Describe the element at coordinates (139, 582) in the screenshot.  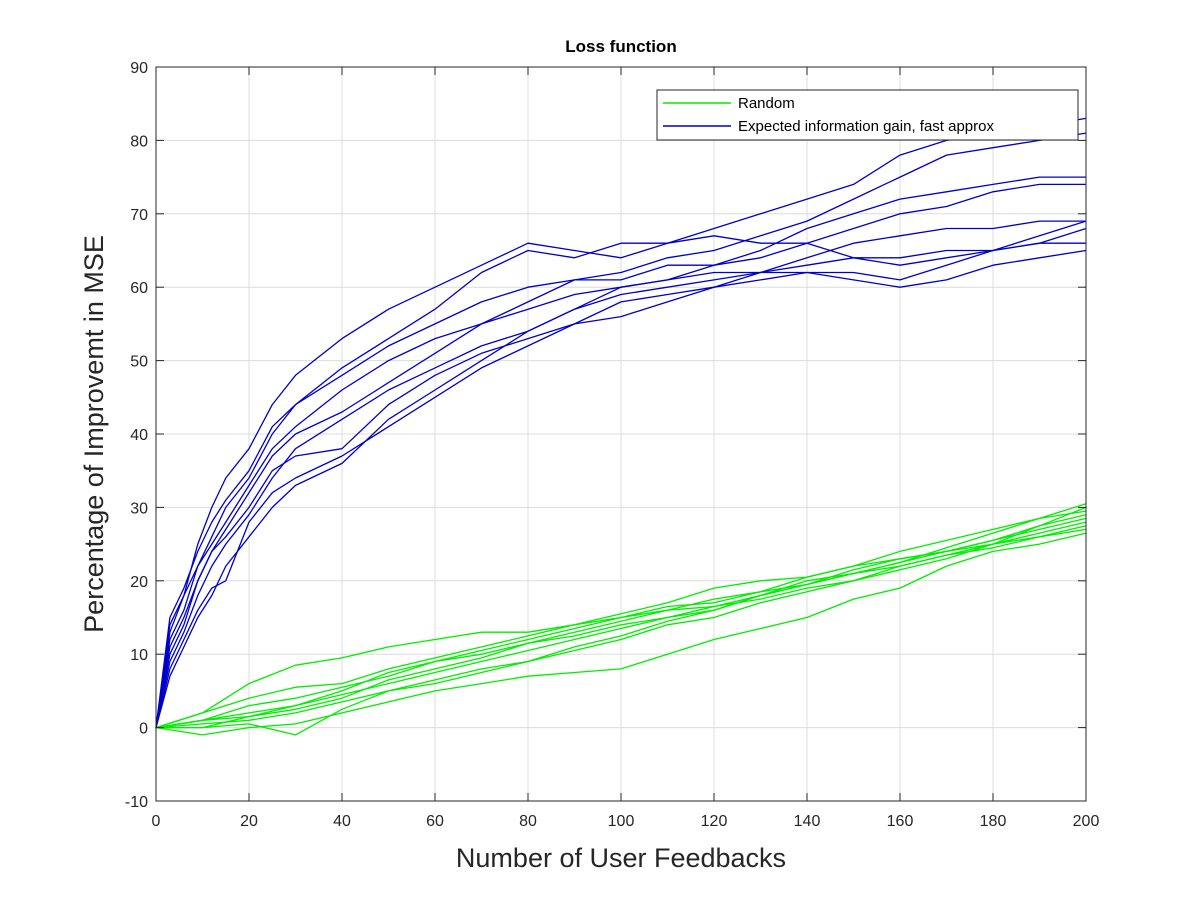
I see `y-tick-label: 20` at that location.